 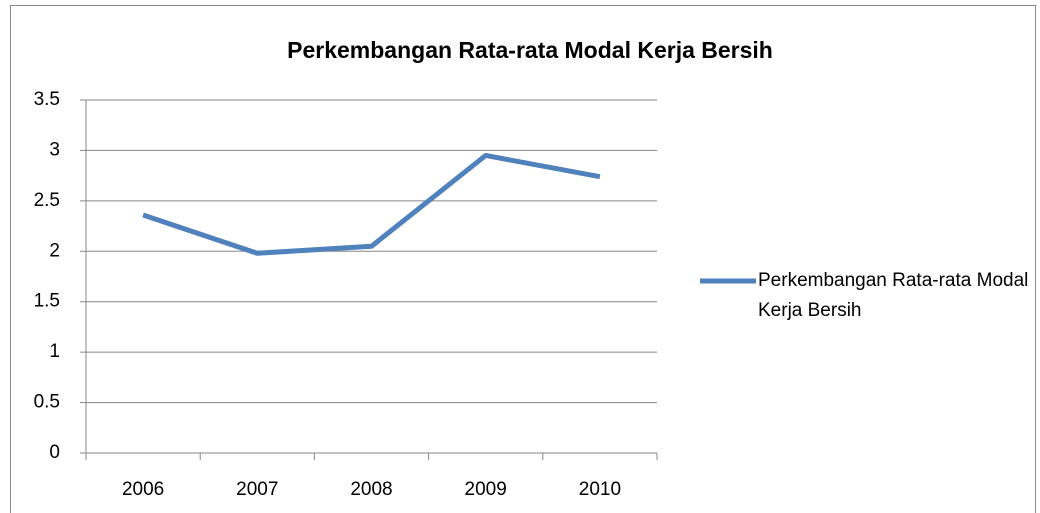 I want to click on y-tick-label: 2.5, so click(x=47, y=200).